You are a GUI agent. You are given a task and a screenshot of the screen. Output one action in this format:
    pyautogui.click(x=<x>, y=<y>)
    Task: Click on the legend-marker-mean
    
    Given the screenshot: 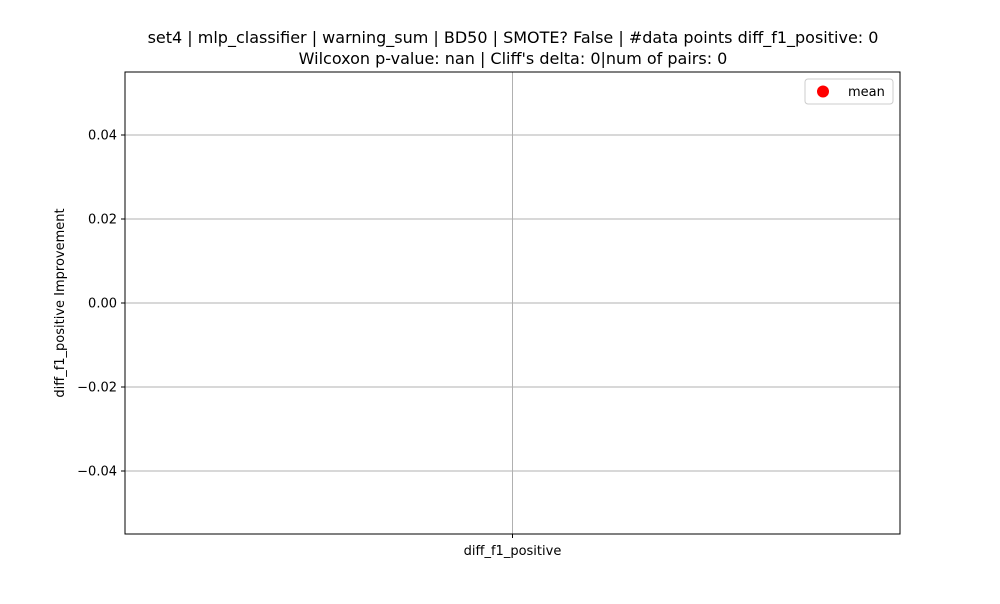 What is the action you would take?
    pyautogui.click(x=823, y=91)
    